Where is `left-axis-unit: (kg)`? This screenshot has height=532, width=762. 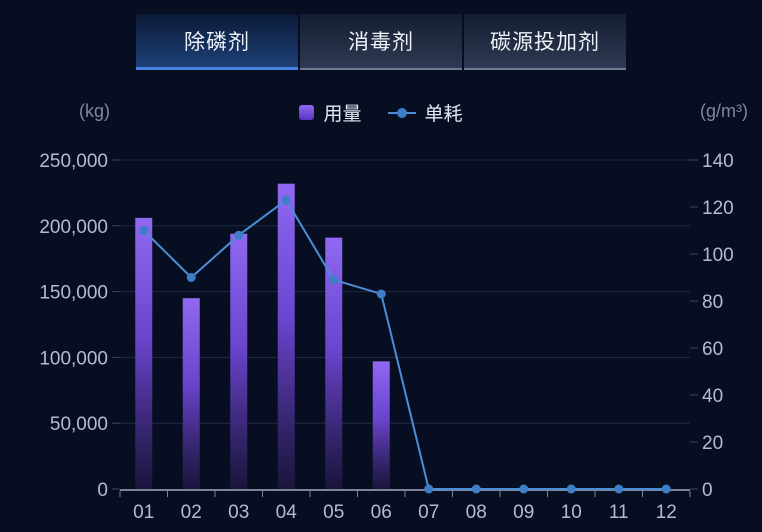 left-axis-unit: (kg) is located at coordinates (94, 111).